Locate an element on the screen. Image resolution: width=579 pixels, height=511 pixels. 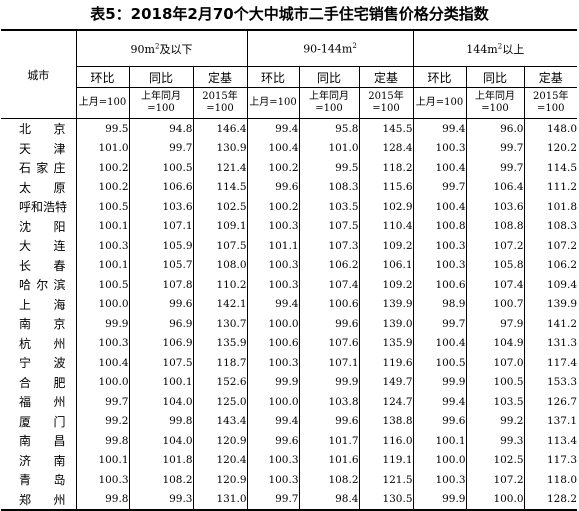
index-value: 141.2 is located at coordinates (550, 324).